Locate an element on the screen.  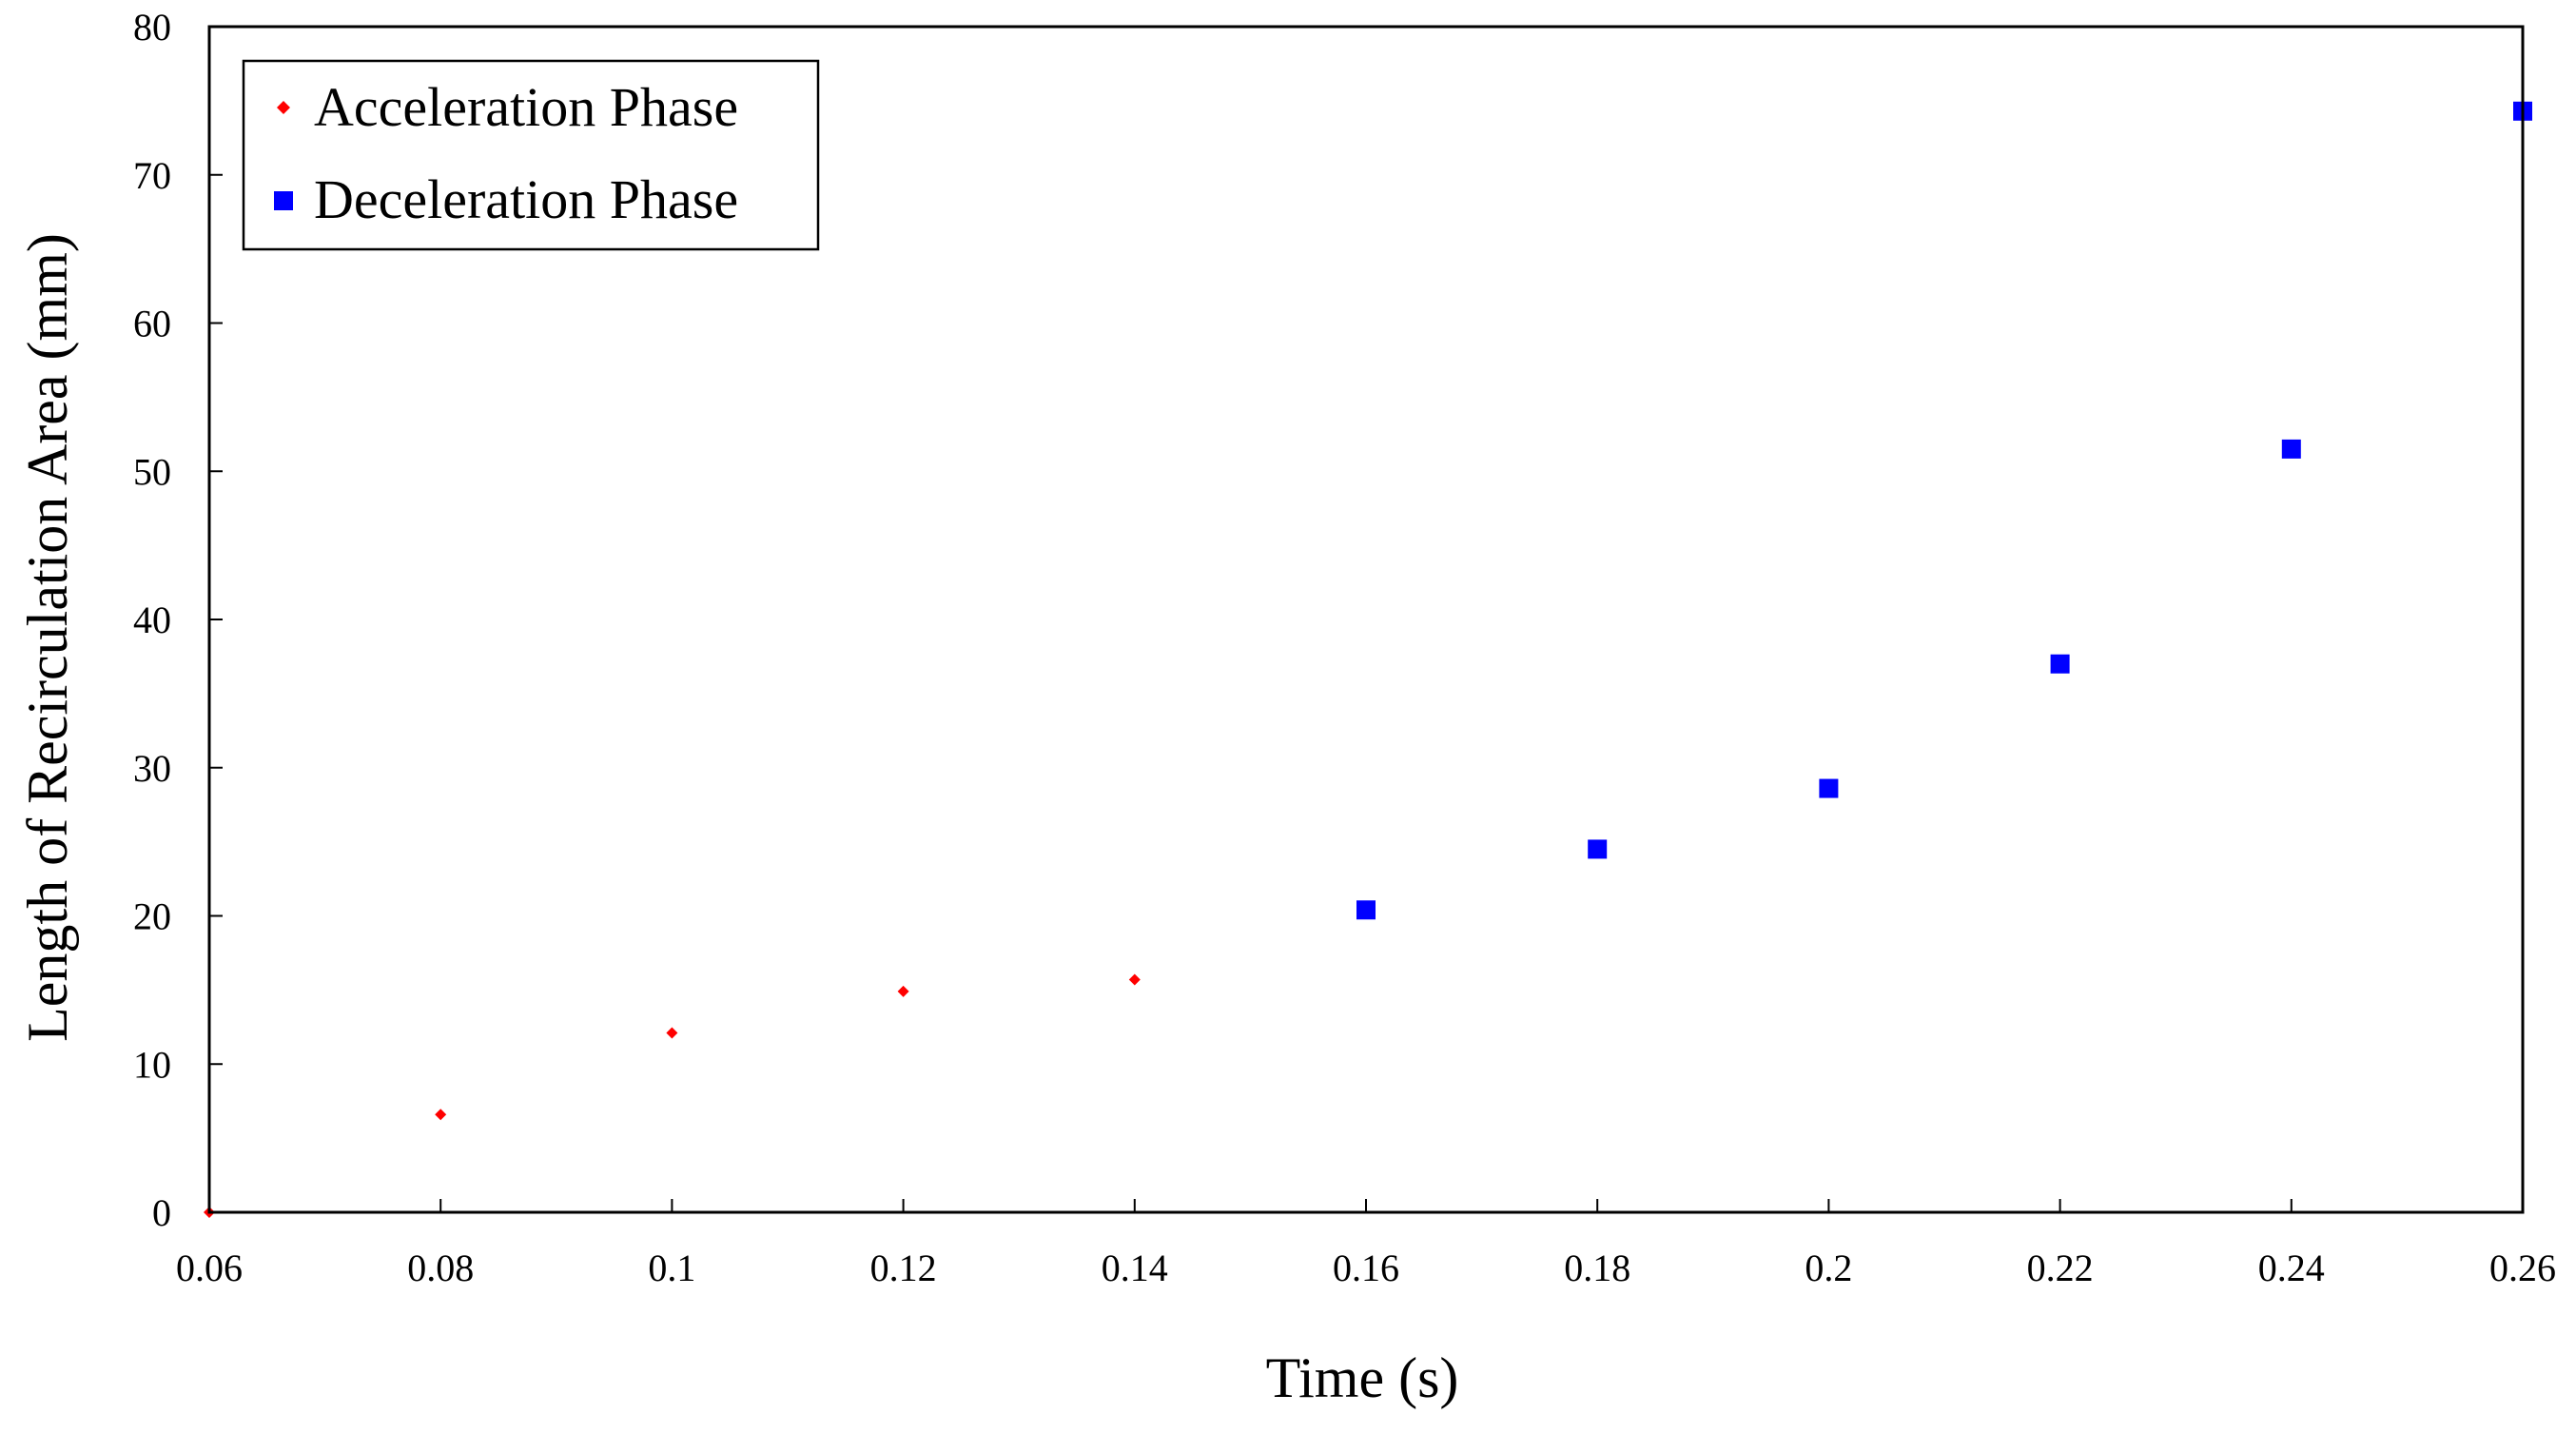
x-tick-label: 0.08 is located at coordinates (440, 1268).